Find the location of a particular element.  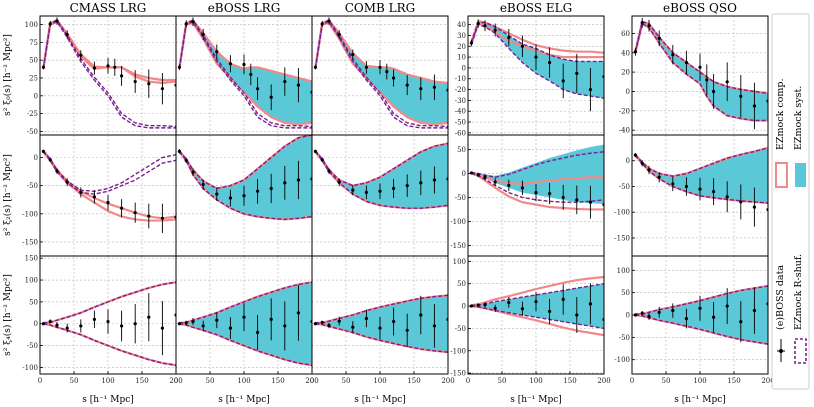

y-tick-label: 0 is located at coordinates (628, 161).